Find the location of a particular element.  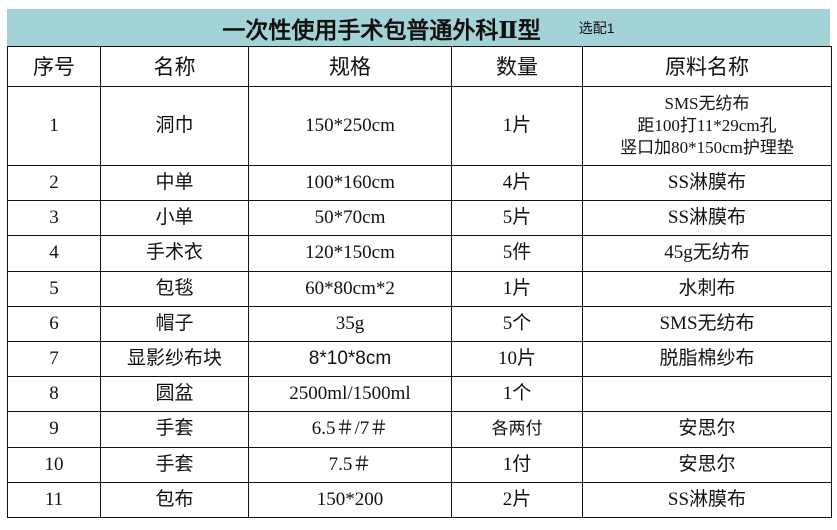

table-row: 2 中单 100*160cm 4片 SS淋膜布 is located at coordinates (419, 183).